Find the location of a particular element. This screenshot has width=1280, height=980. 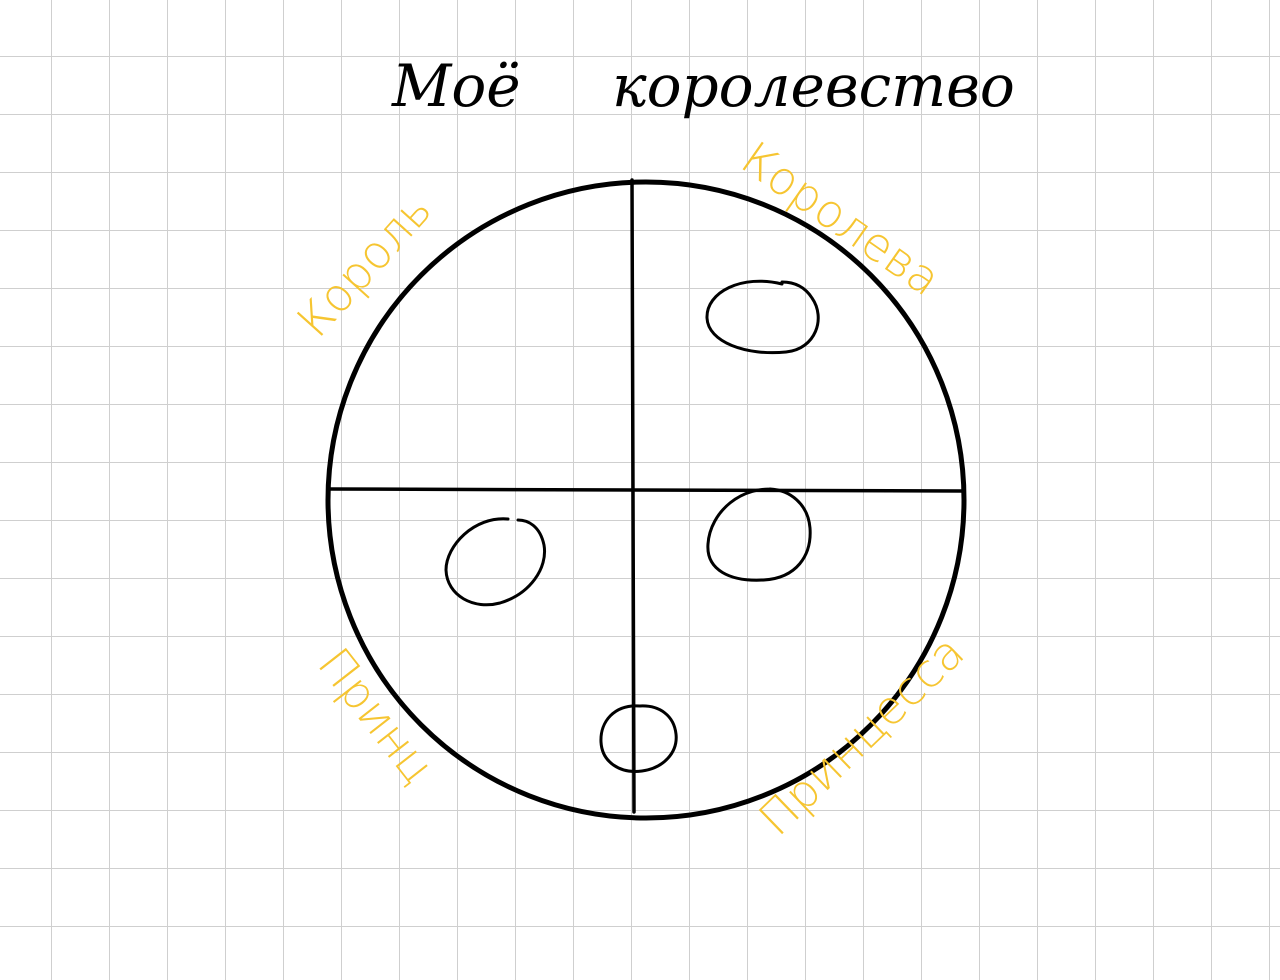

vertical-divider is located at coordinates (633, 496).